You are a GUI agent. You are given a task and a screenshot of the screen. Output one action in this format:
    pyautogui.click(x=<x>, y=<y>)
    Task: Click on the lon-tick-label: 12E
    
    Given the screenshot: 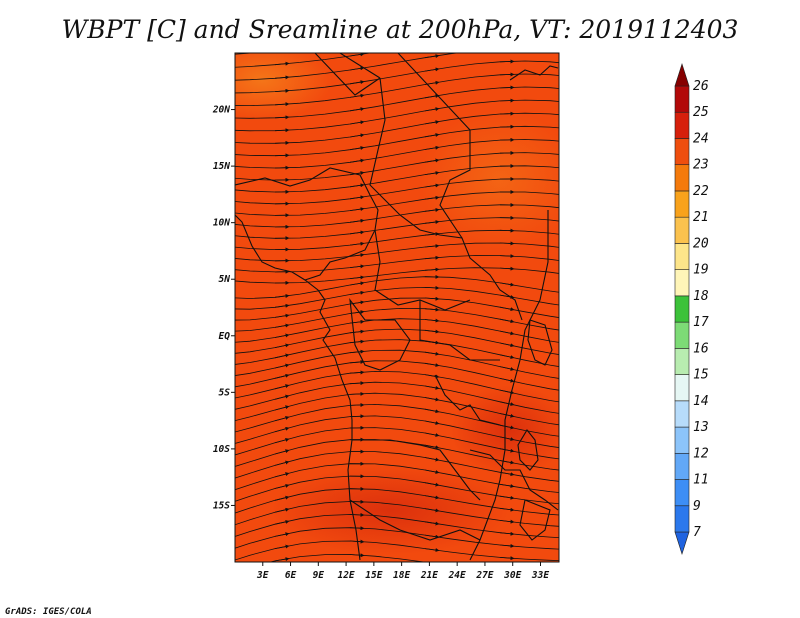 What is the action you would take?
    pyautogui.click(x=345, y=575)
    